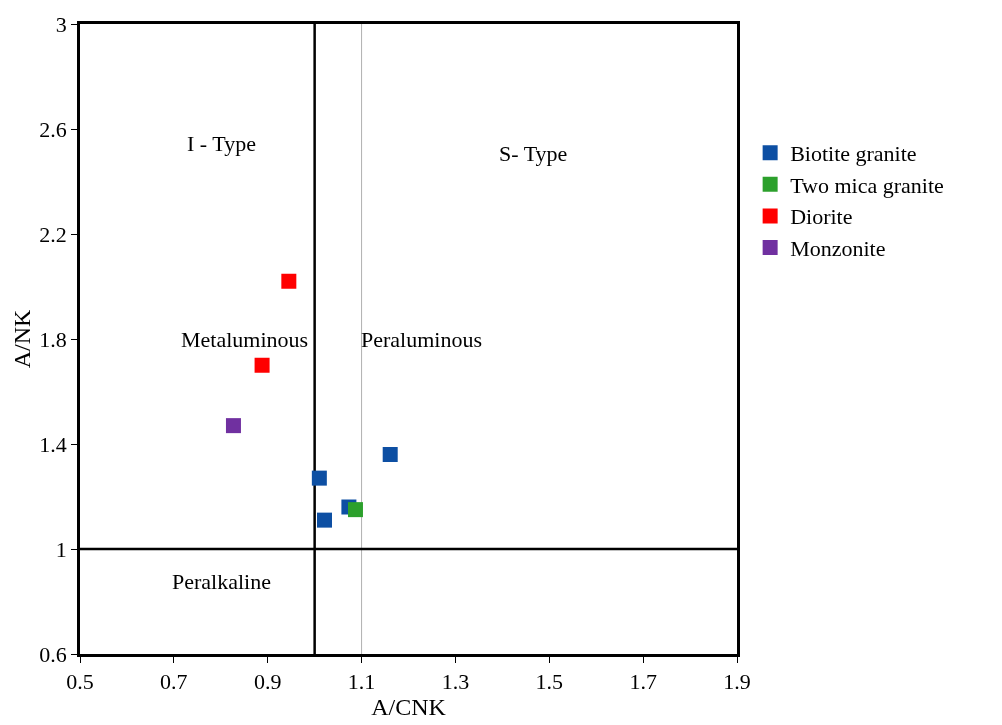 The height and width of the screenshot is (725, 1002). I want to click on legend-label: Two mica granite, so click(867, 185).